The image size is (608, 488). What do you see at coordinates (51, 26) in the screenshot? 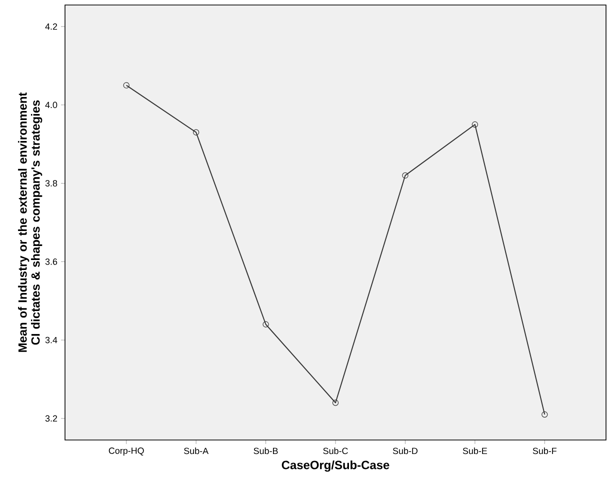
I see `y-tick-label: 4.2` at bounding box center [51, 26].